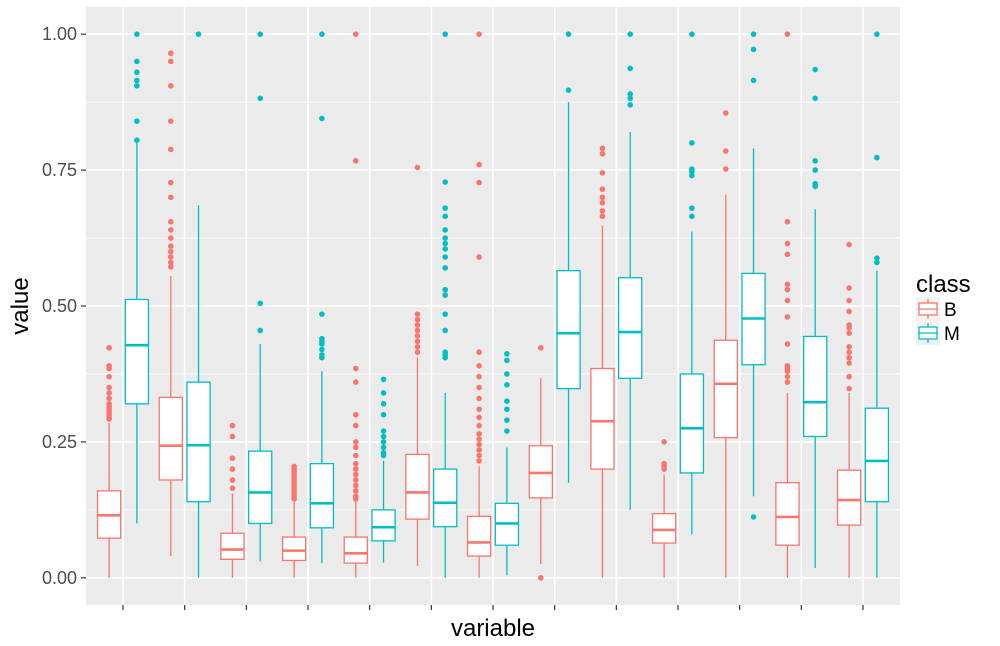 The height and width of the screenshot is (646, 1000). What do you see at coordinates (493, 607) in the screenshot?
I see `x-axis` at bounding box center [493, 607].